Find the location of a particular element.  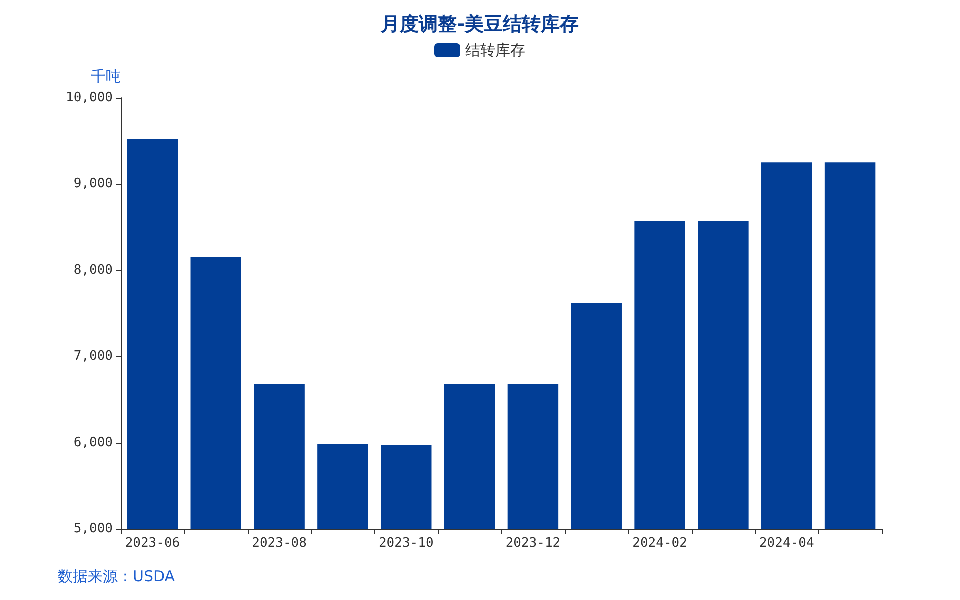

y-tick-label: 8,000 is located at coordinates (93, 270).